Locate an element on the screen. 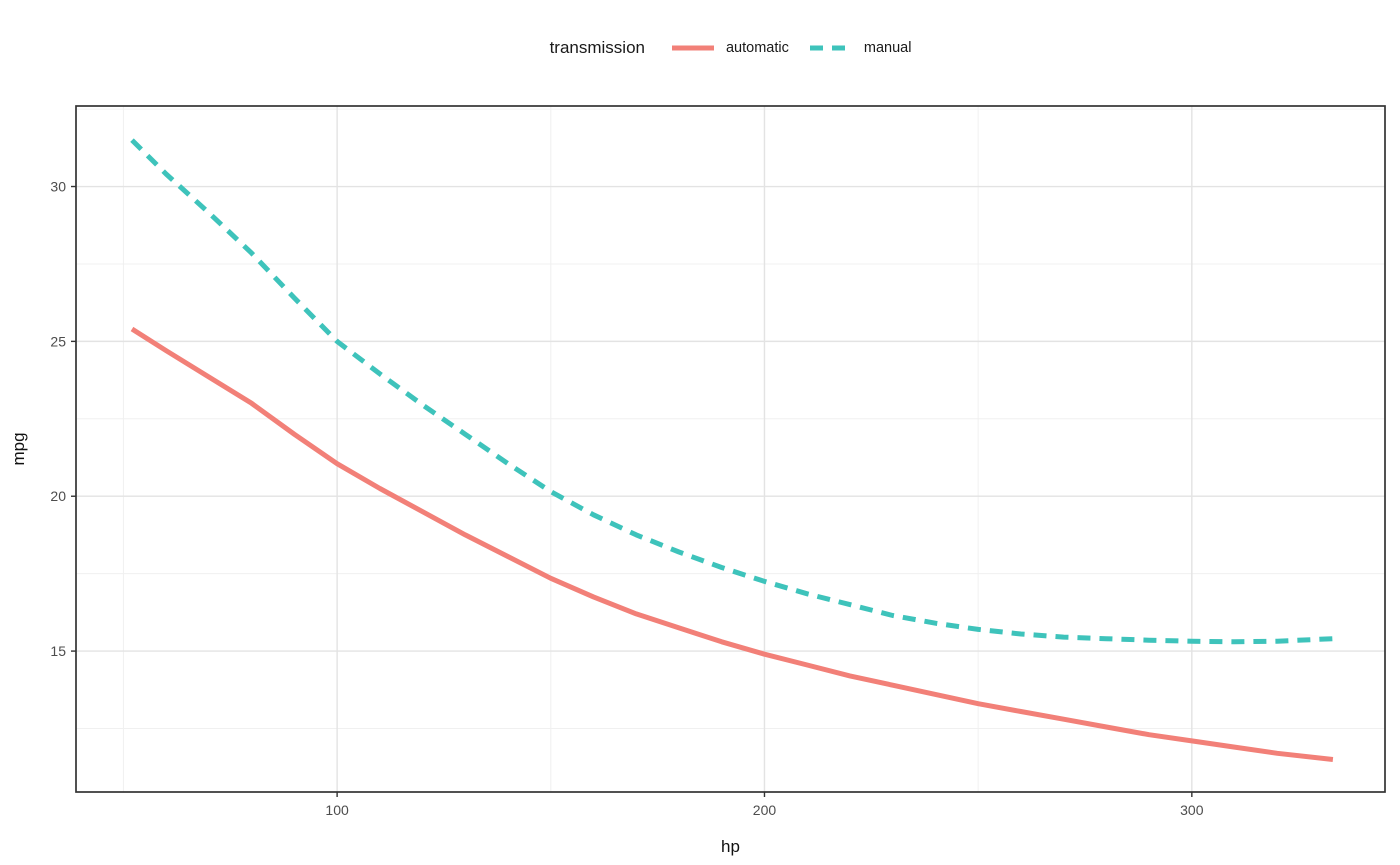 The height and width of the screenshot is (865, 1400). y-tick-label: 30 is located at coordinates (58, 187).